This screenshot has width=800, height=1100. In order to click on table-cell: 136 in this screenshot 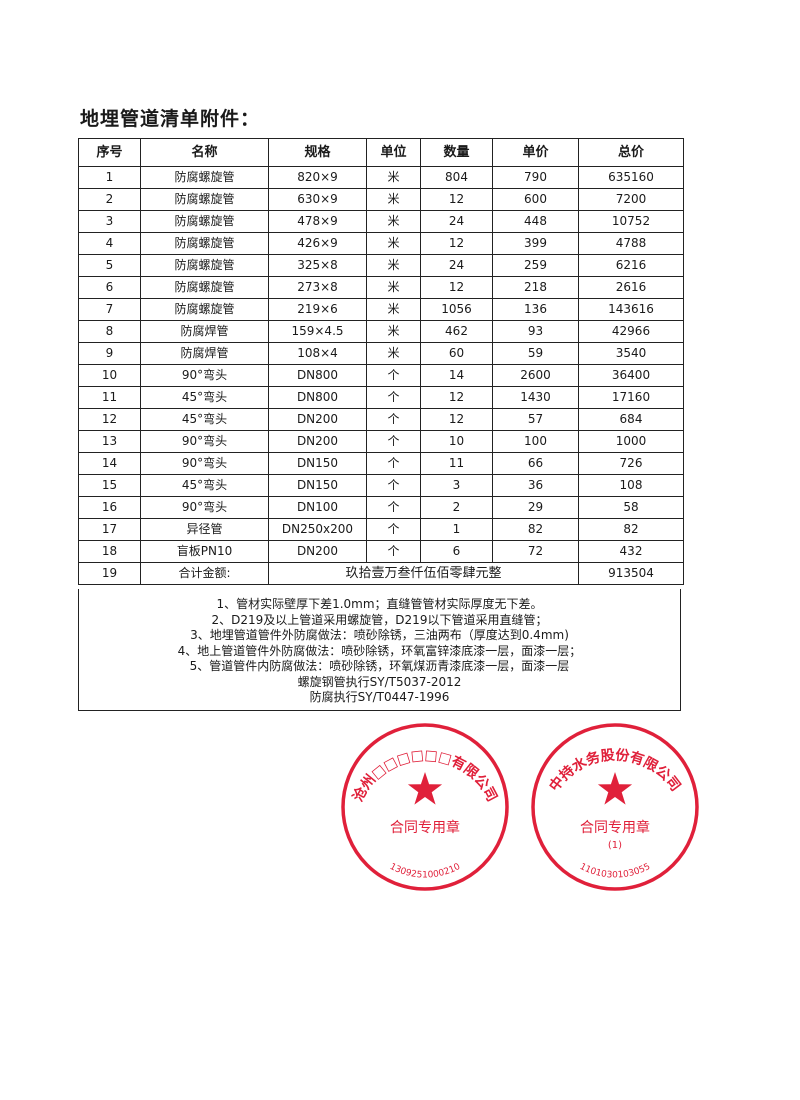, I will do `click(535, 309)`.